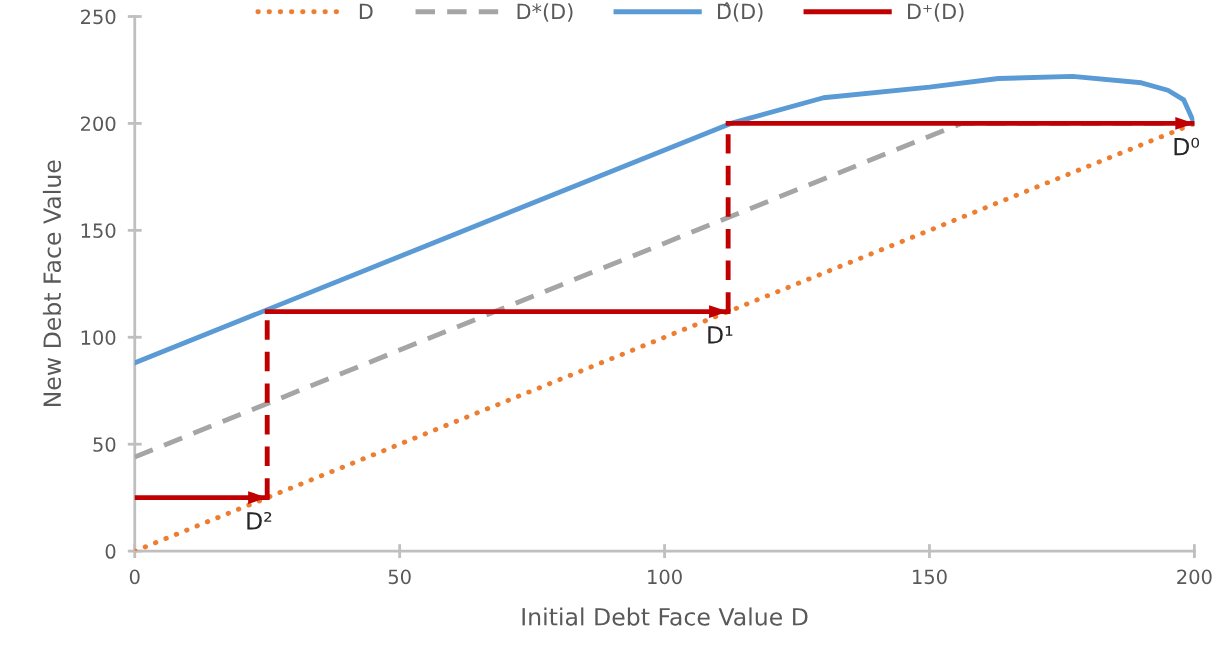 This screenshot has width=1225, height=660. I want to click on y-tick-label: 50, so click(104, 444).